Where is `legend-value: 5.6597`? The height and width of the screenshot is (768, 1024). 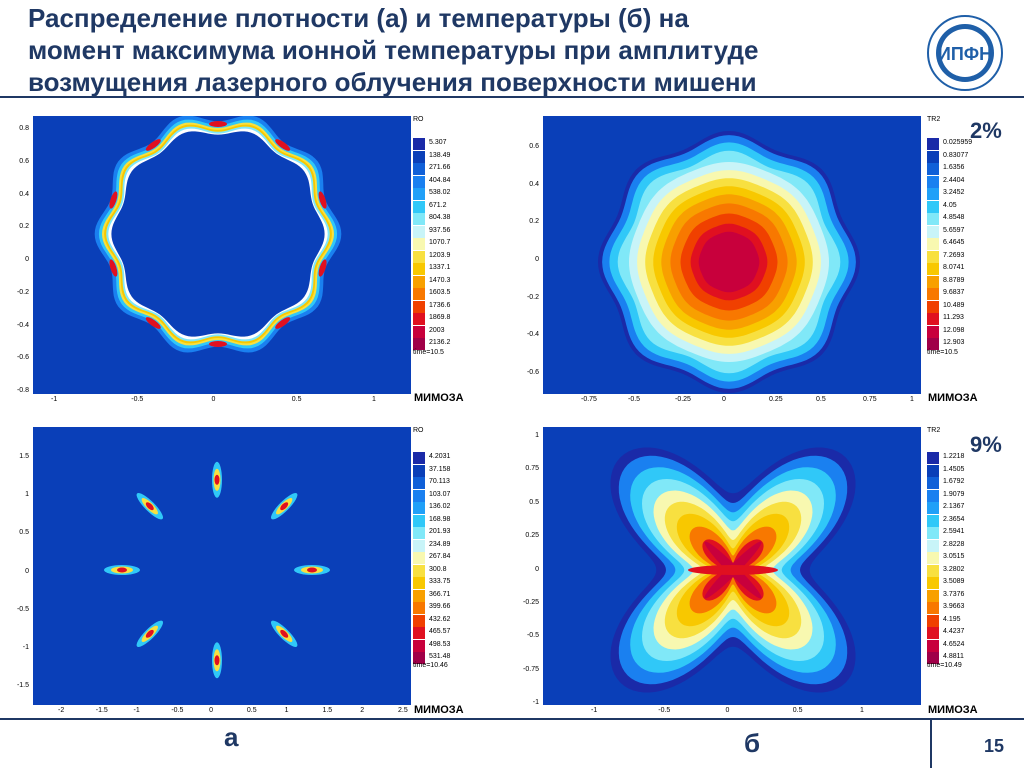 legend-value: 5.6597 is located at coordinates (954, 230).